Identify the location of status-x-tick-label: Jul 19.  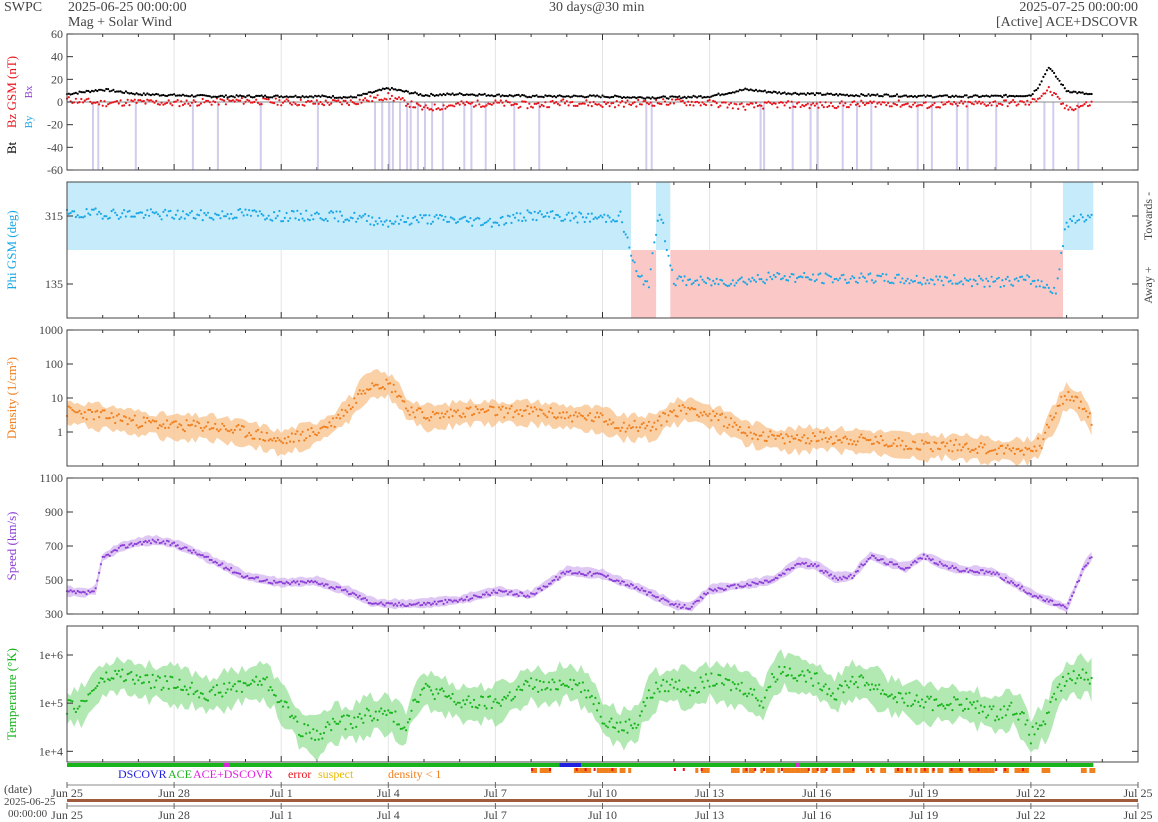
(923, 793).